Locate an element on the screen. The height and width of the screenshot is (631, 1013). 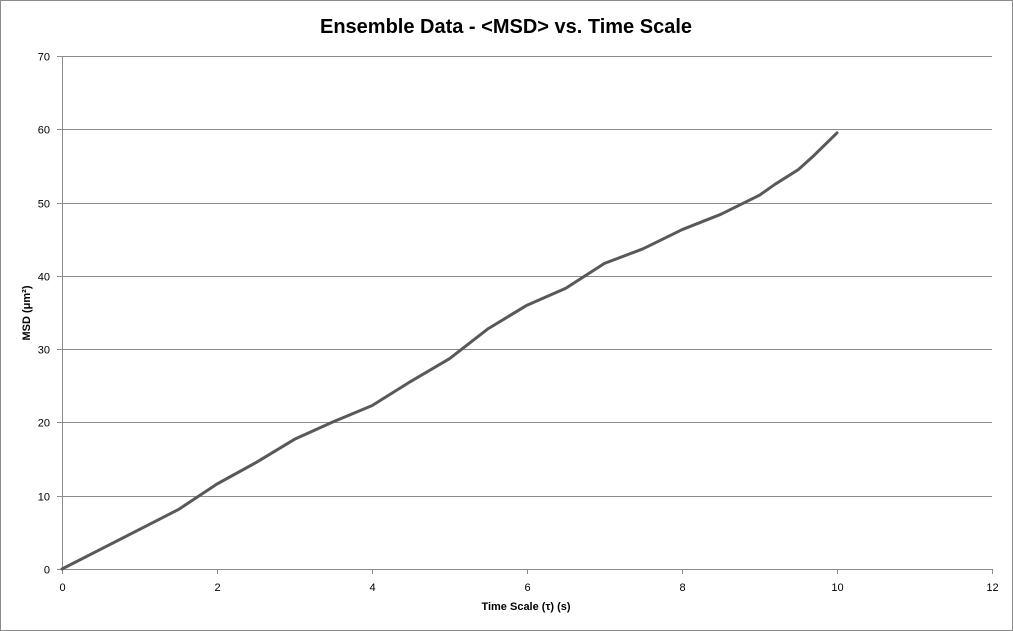
x-tick-label: 2 is located at coordinates (217, 588).